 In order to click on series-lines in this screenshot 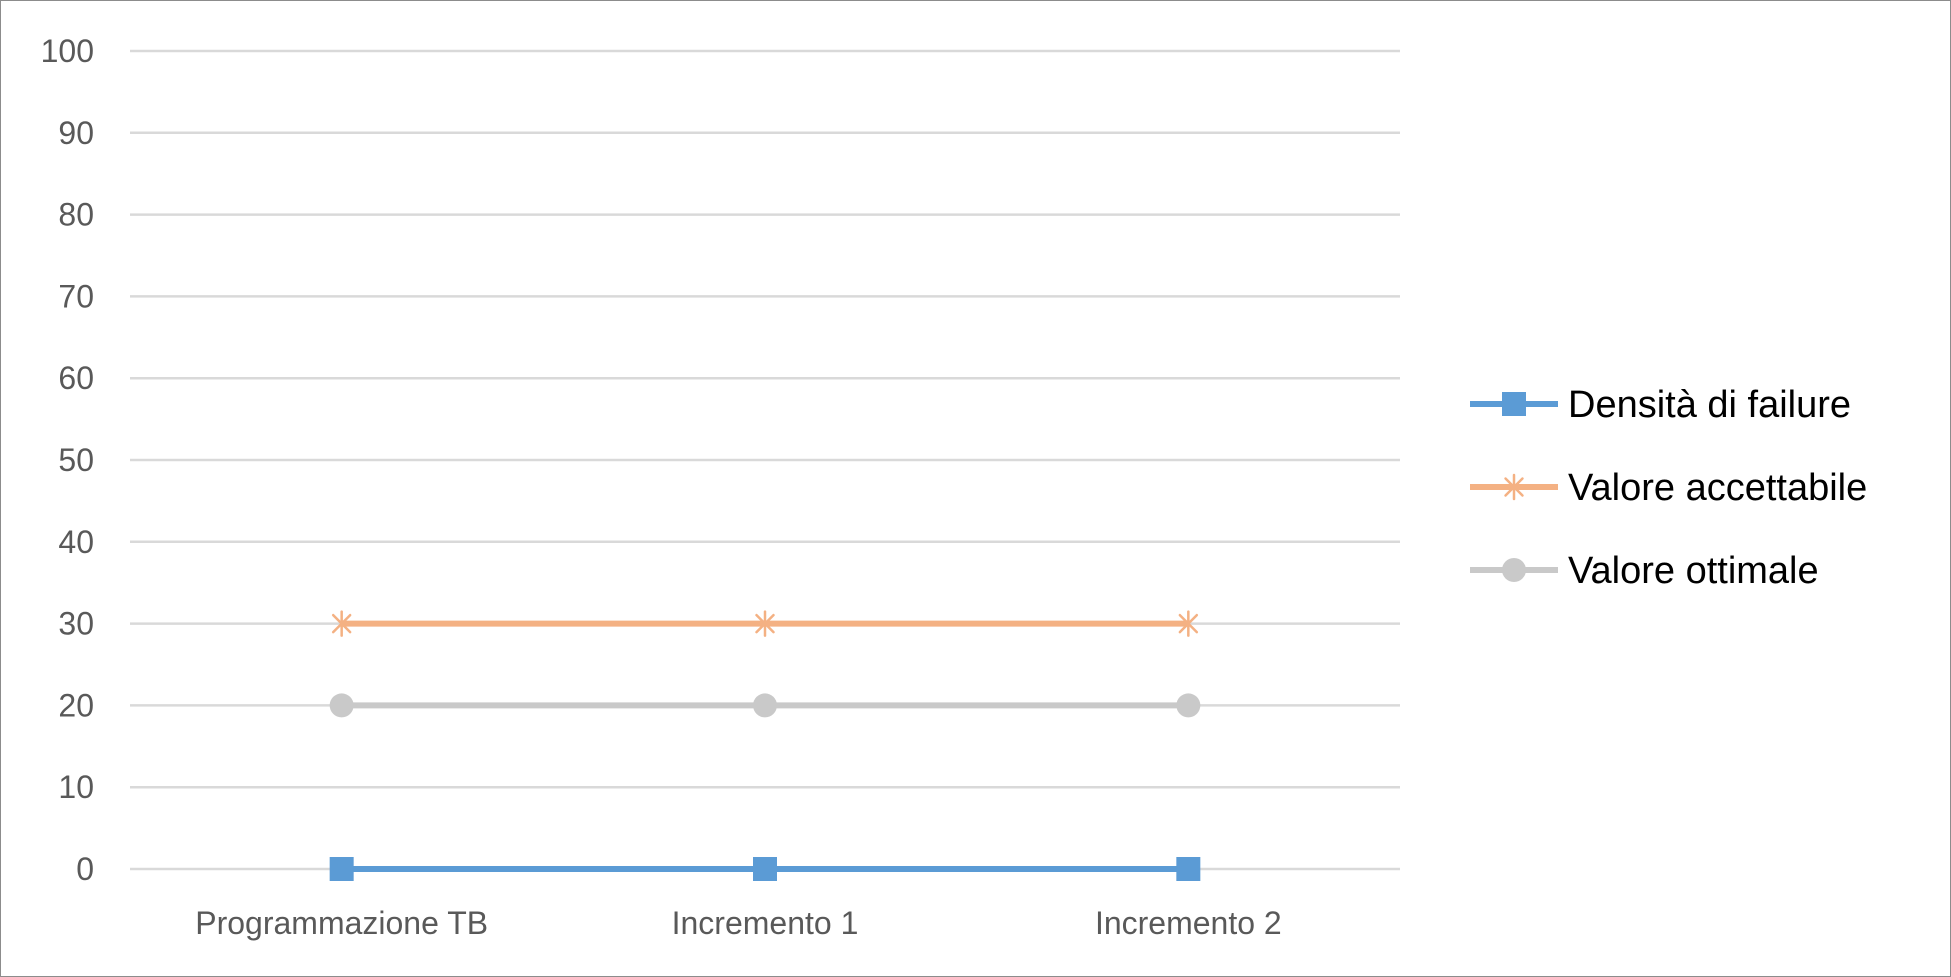, I will do `click(765, 745)`.